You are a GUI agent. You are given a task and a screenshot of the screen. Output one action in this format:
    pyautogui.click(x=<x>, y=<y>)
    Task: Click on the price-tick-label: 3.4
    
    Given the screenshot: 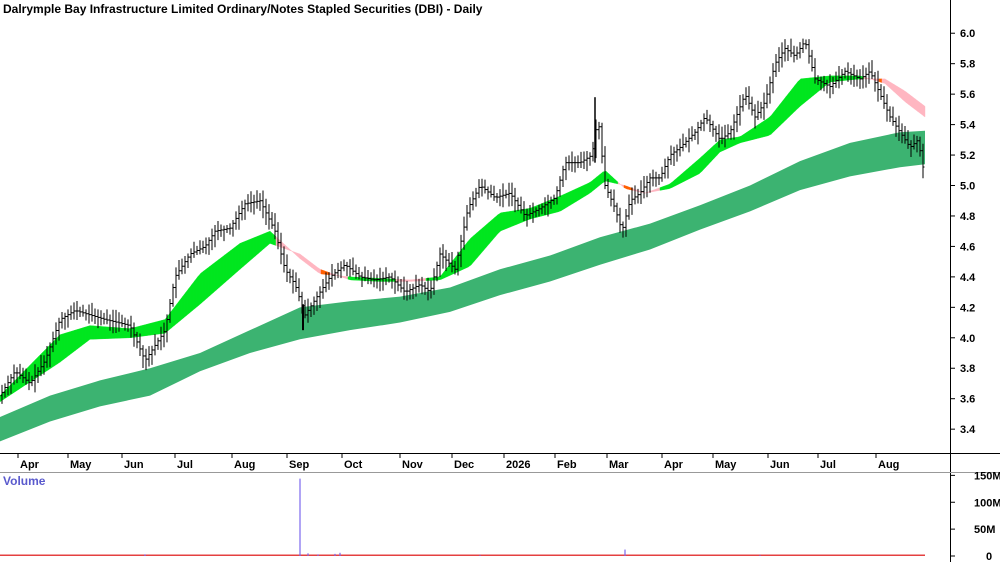 What is the action you would take?
    pyautogui.click(x=968, y=430)
    